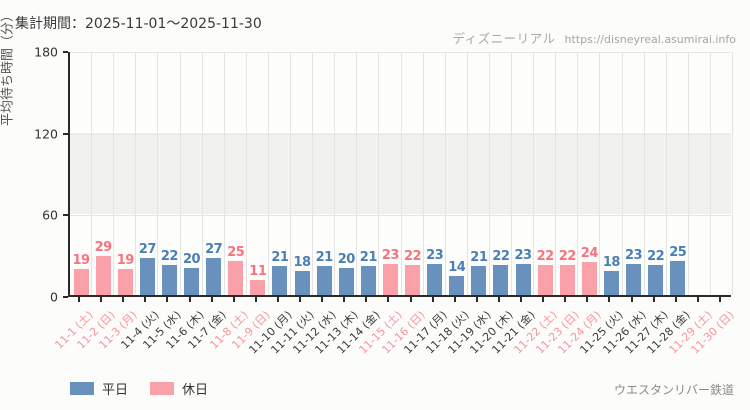  I want to click on bar-11-1 (土), so click(81, 282).